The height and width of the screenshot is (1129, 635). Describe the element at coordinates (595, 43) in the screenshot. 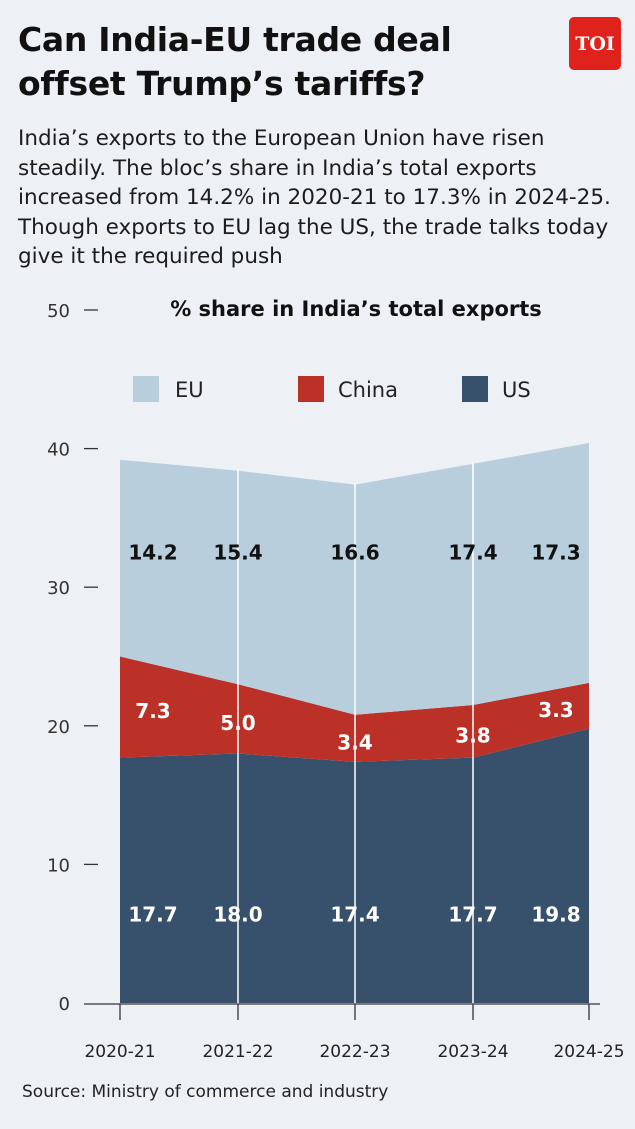

I see `toi-logo: TOI` at that location.